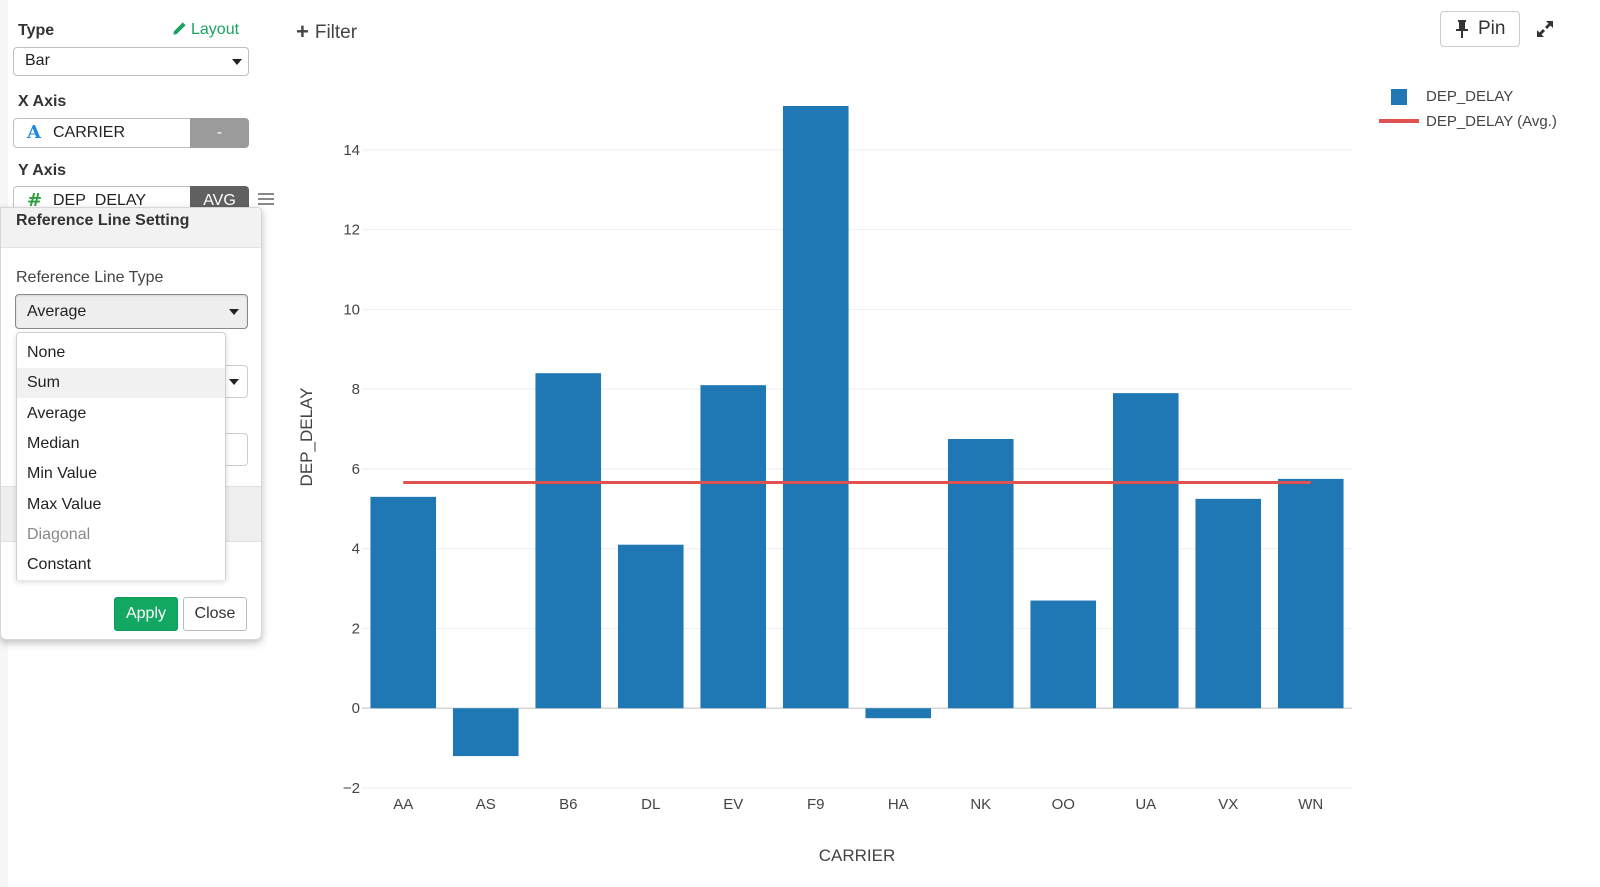 The width and height of the screenshot is (1600, 887). Describe the element at coordinates (356, 389) in the screenshot. I see `y-tick-label: 8` at that location.